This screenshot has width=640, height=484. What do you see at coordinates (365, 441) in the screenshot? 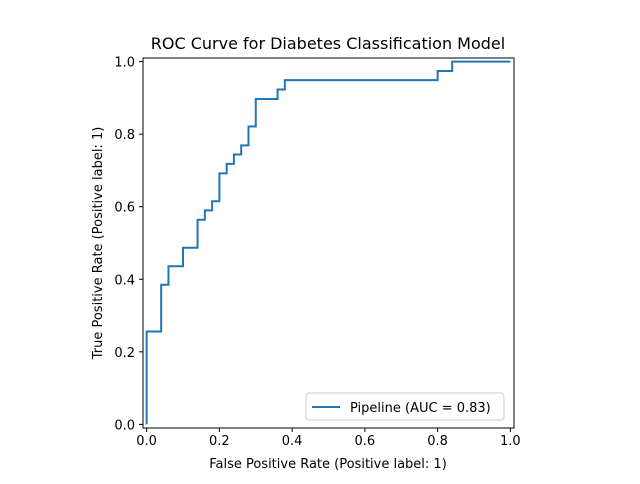
I see `x-tick-label: 0.6` at bounding box center [365, 441].